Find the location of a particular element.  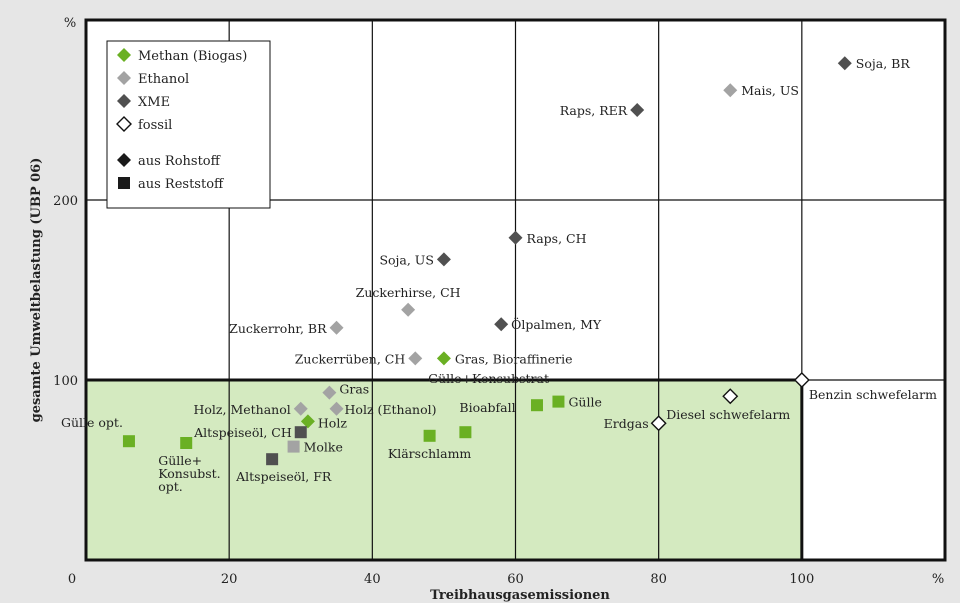

point-label: Altspeiseöl, CH is located at coordinates (242, 432).